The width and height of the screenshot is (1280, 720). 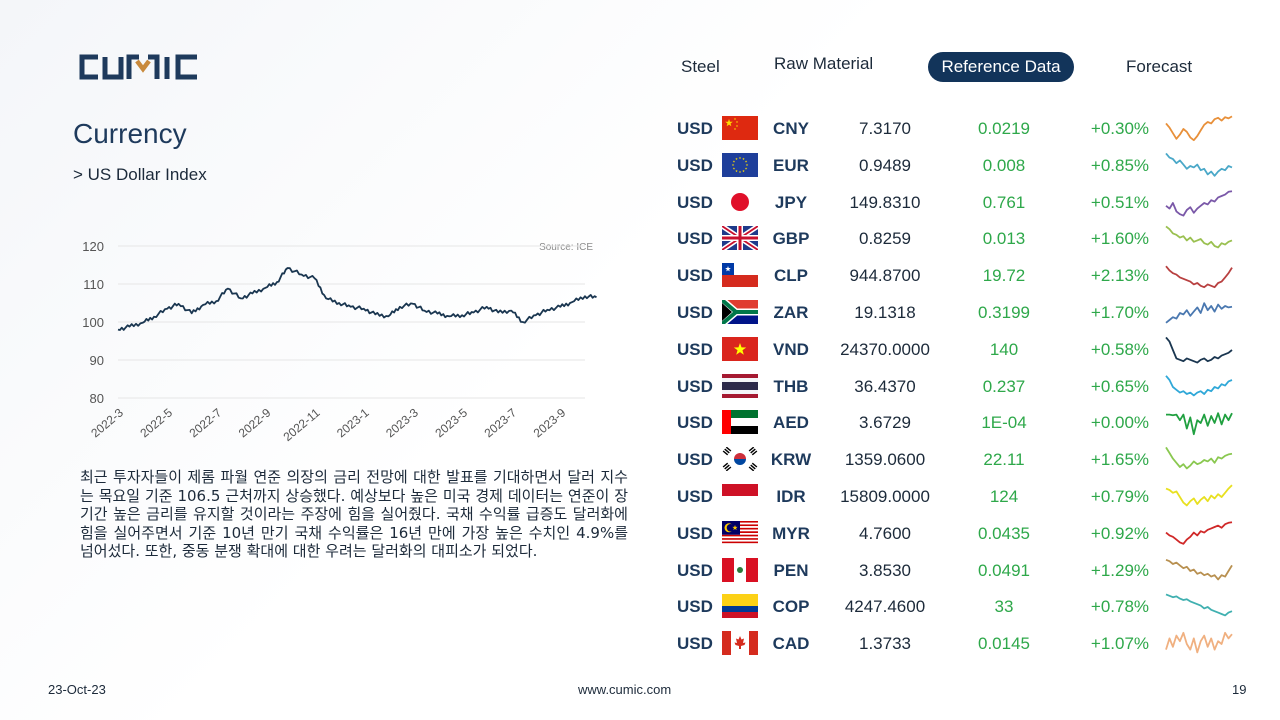 What do you see at coordinates (885, 423) in the screenshot?
I see `exchange-rate: 3.6729` at bounding box center [885, 423].